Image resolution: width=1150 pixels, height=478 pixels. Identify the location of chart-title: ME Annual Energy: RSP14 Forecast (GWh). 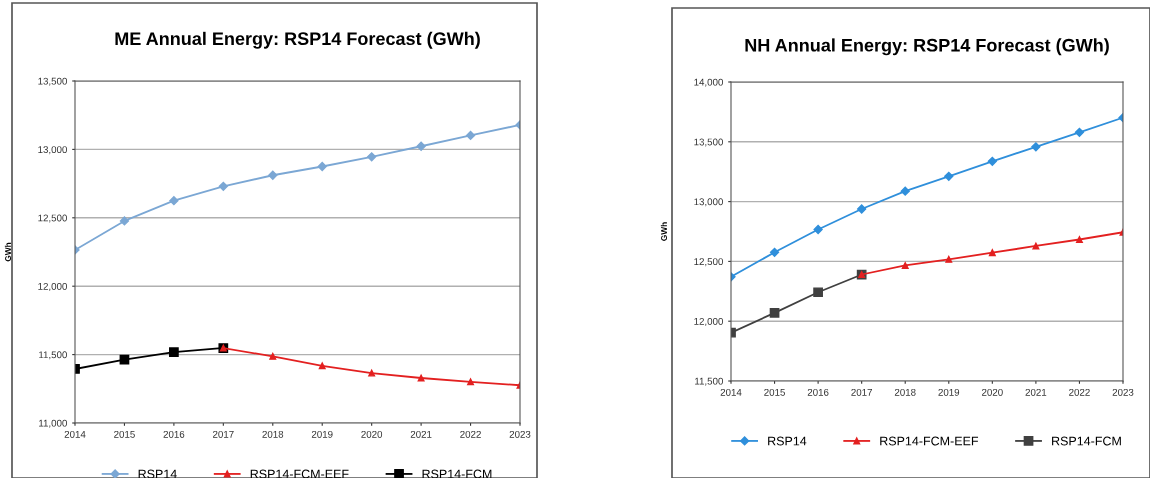
(297, 40).